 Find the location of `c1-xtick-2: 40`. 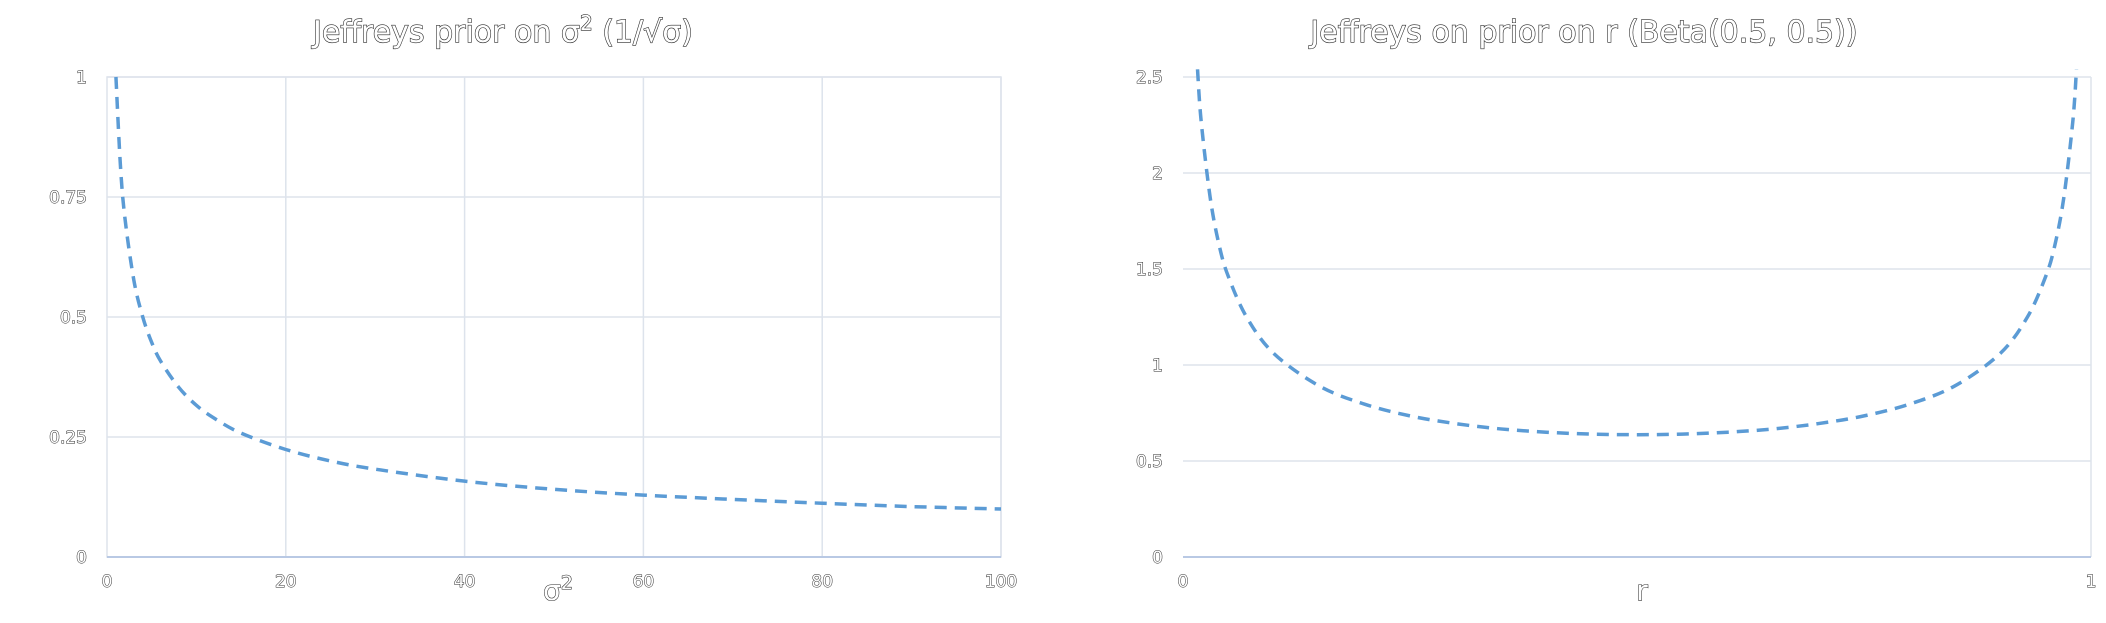

c1-xtick-2: 40 is located at coordinates (465, 582).